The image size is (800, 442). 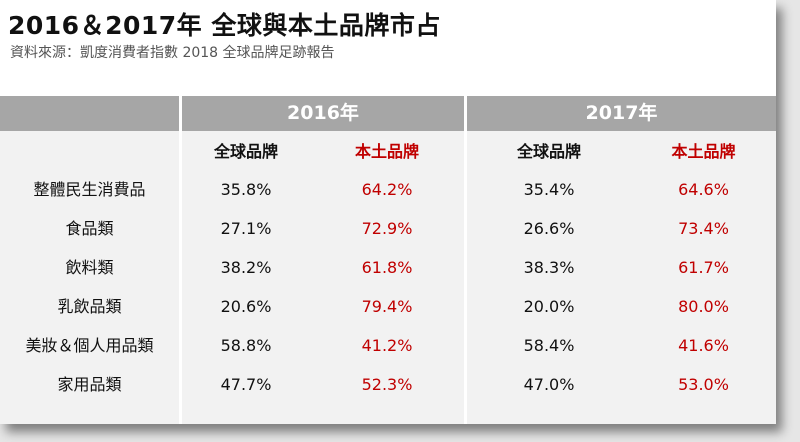 What do you see at coordinates (703, 345) in the screenshot?
I see `local-2017-value: 41.6%` at bounding box center [703, 345].